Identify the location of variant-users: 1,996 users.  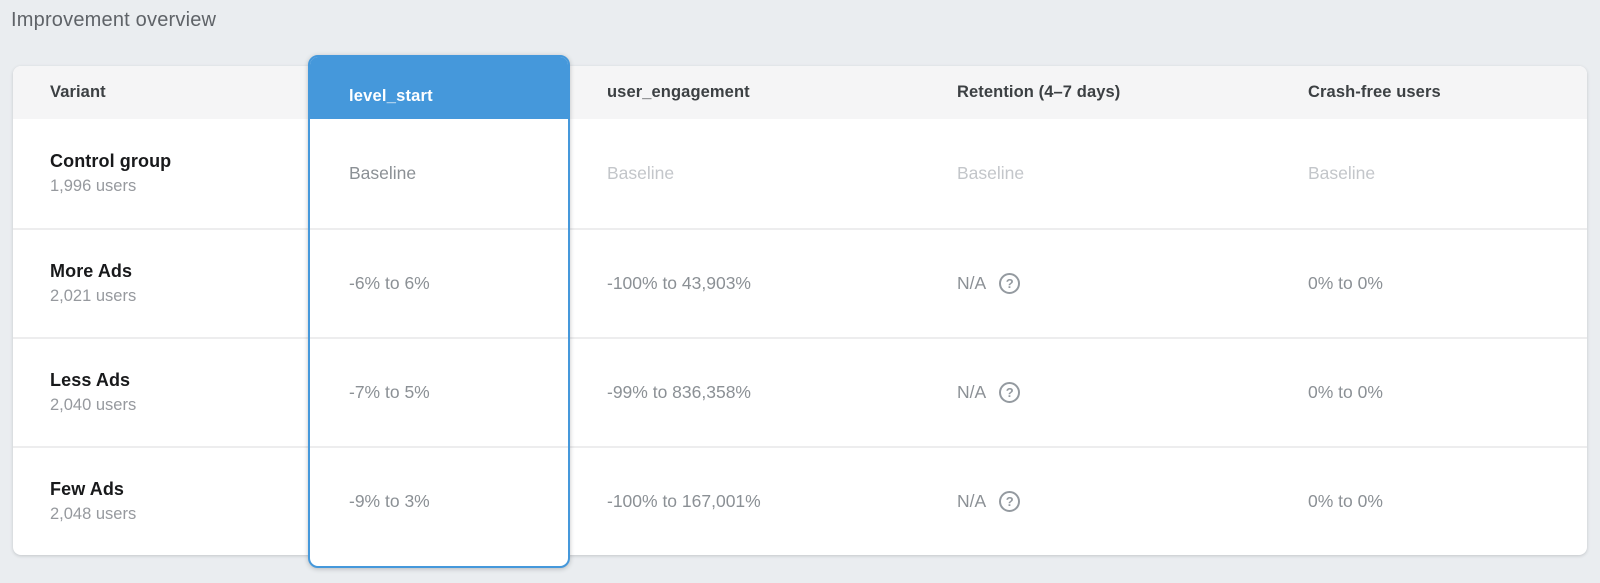
(93, 186).